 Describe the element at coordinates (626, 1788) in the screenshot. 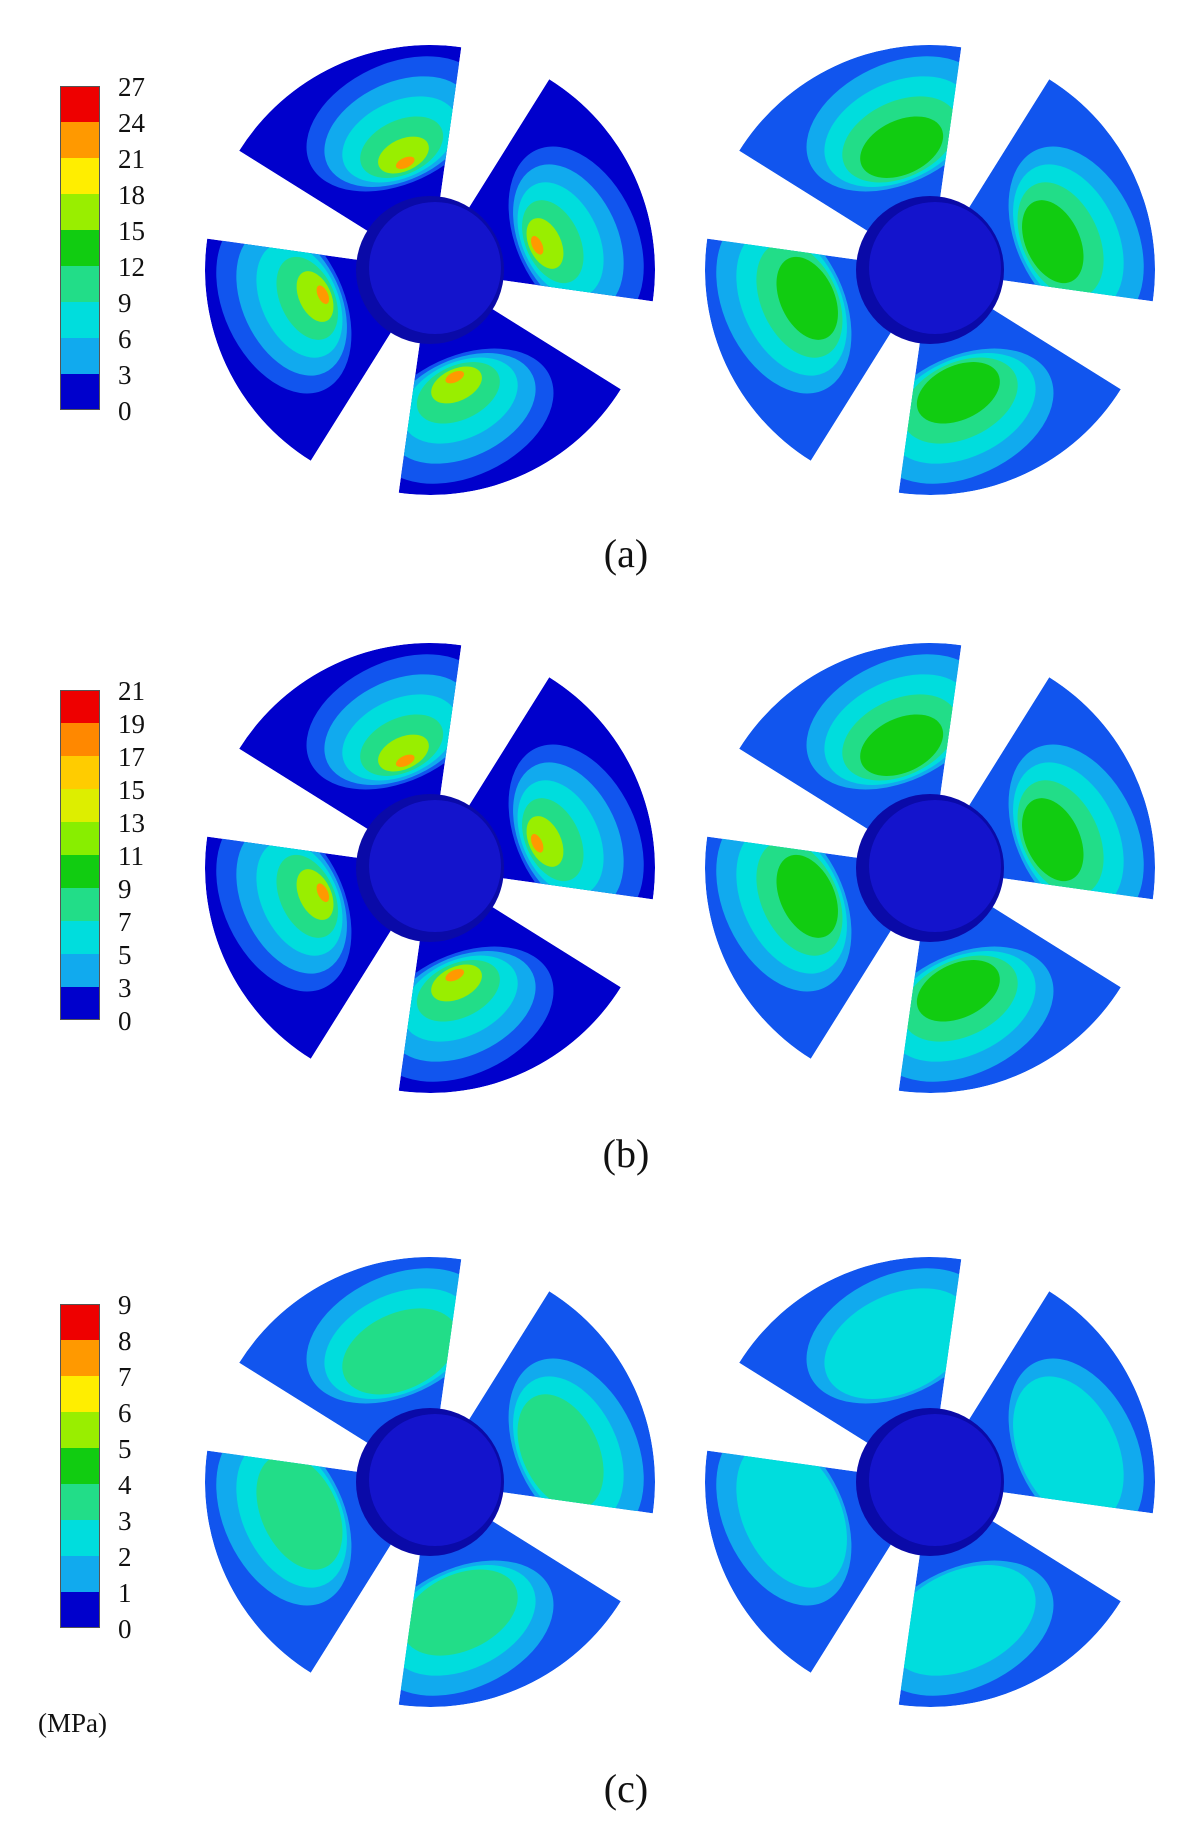

I see `caption-c: (c)` at that location.